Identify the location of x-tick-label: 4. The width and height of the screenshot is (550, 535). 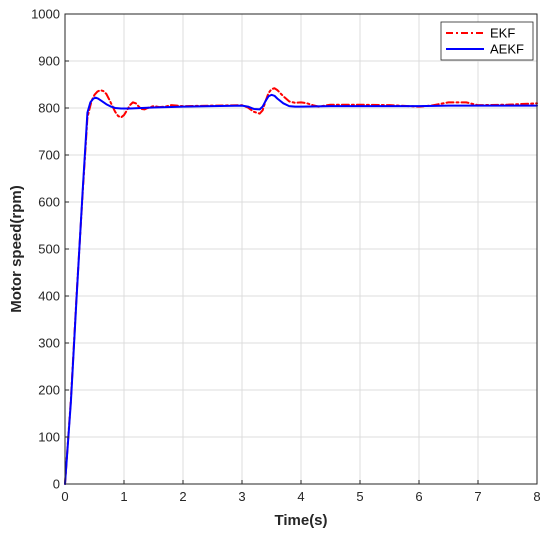
(300, 496).